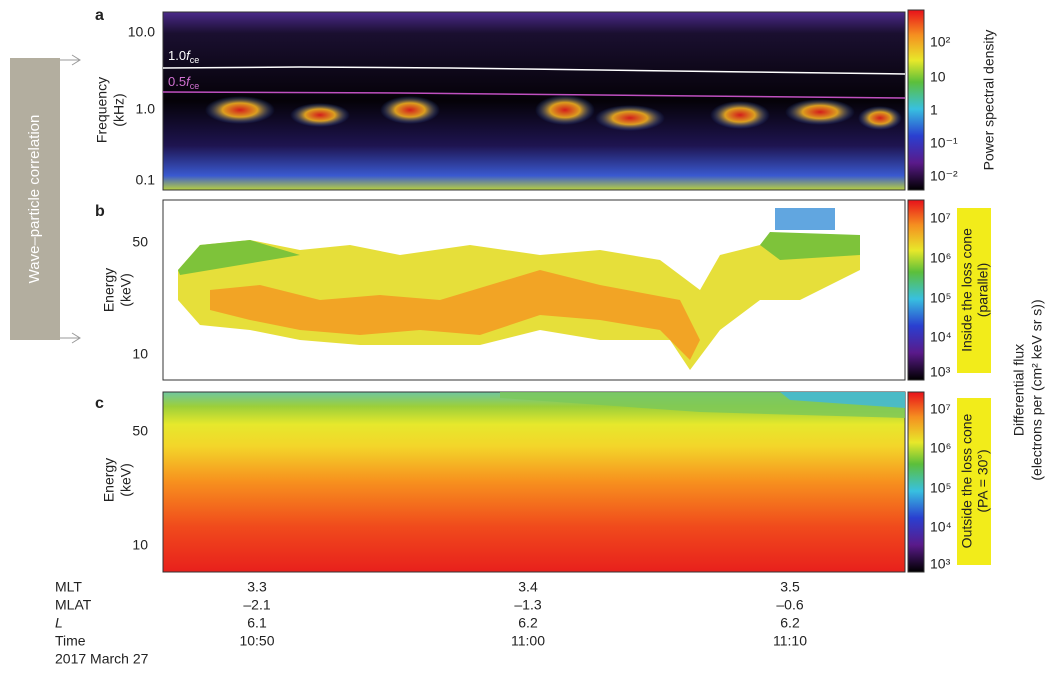 The width and height of the screenshot is (1051, 674). What do you see at coordinates (100, 211) in the screenshot?
I see `panel-label: b` at bounding box center [100, 211].